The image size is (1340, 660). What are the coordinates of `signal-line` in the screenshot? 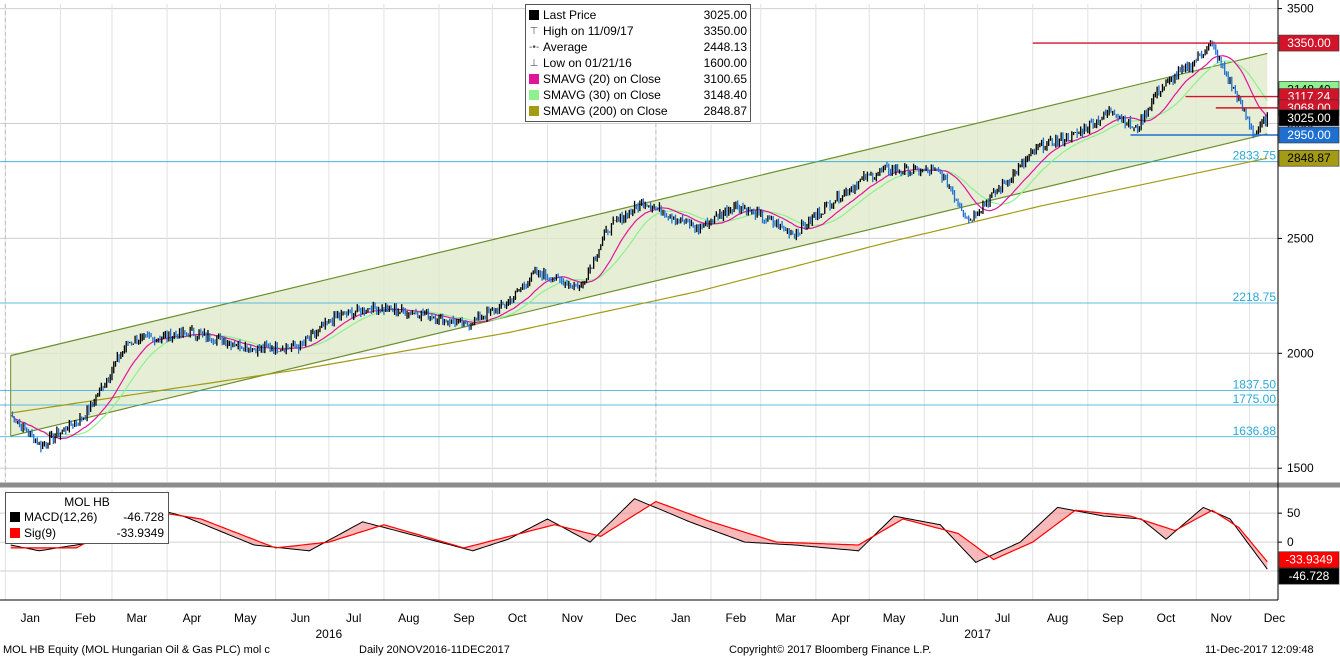 It's located at (639, 531).